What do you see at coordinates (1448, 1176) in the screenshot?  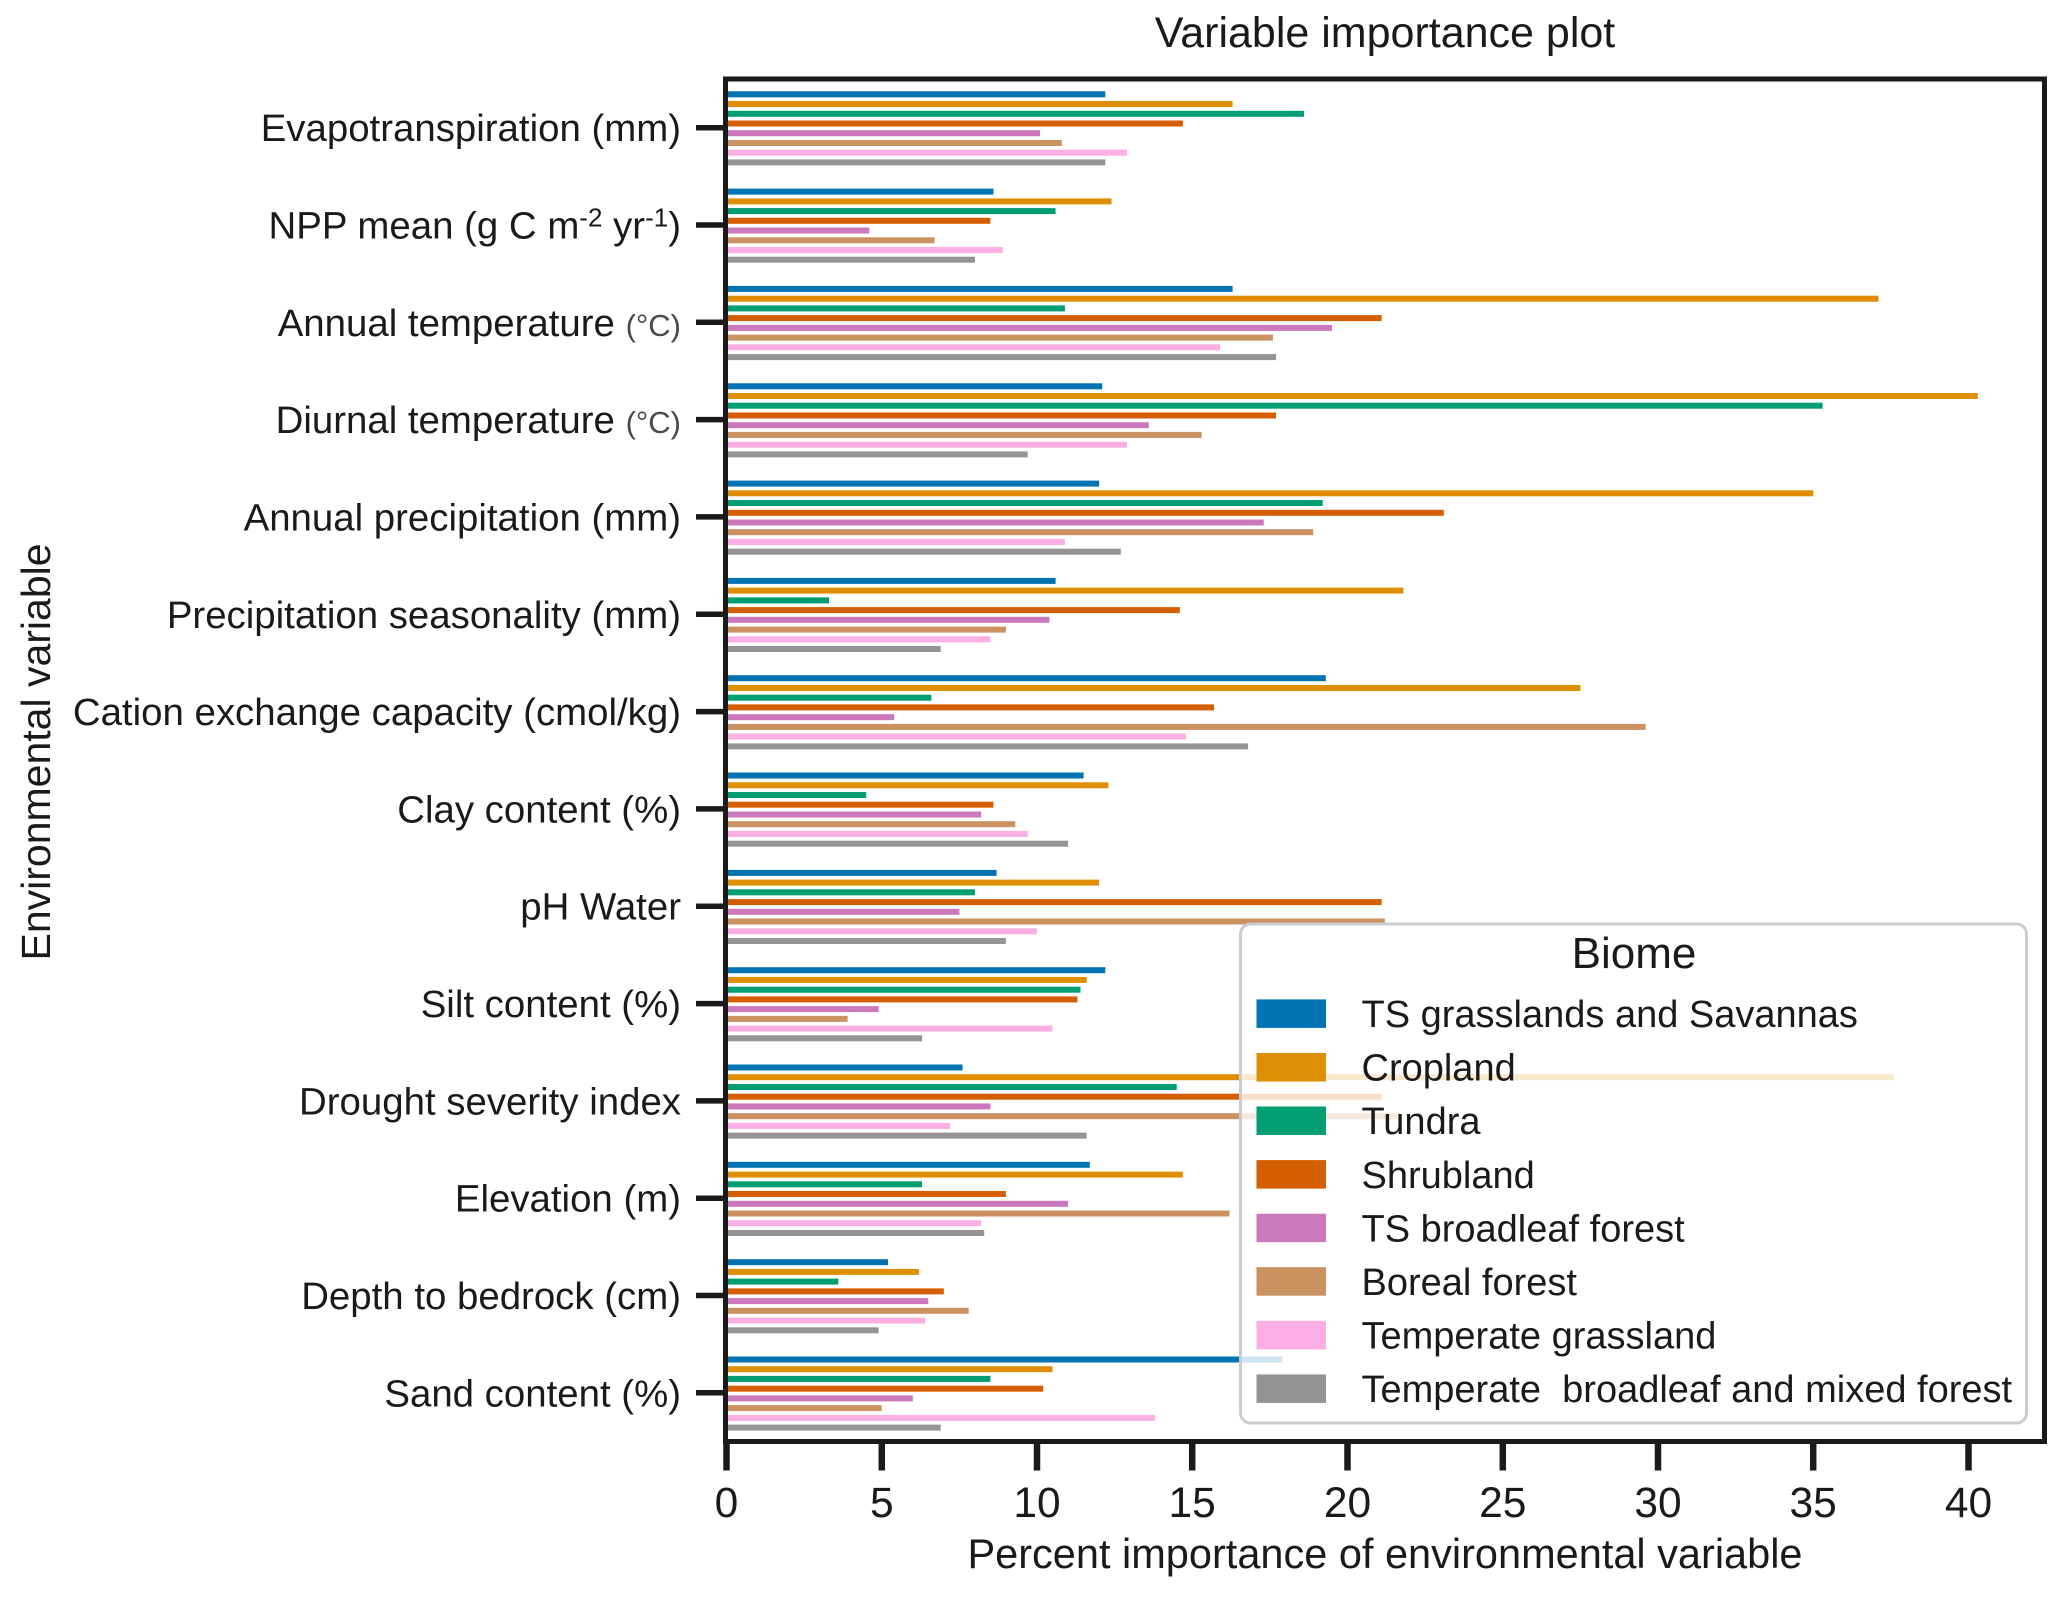 I see `svg-text: Shrubland` at bounding box center [1448, 1176].